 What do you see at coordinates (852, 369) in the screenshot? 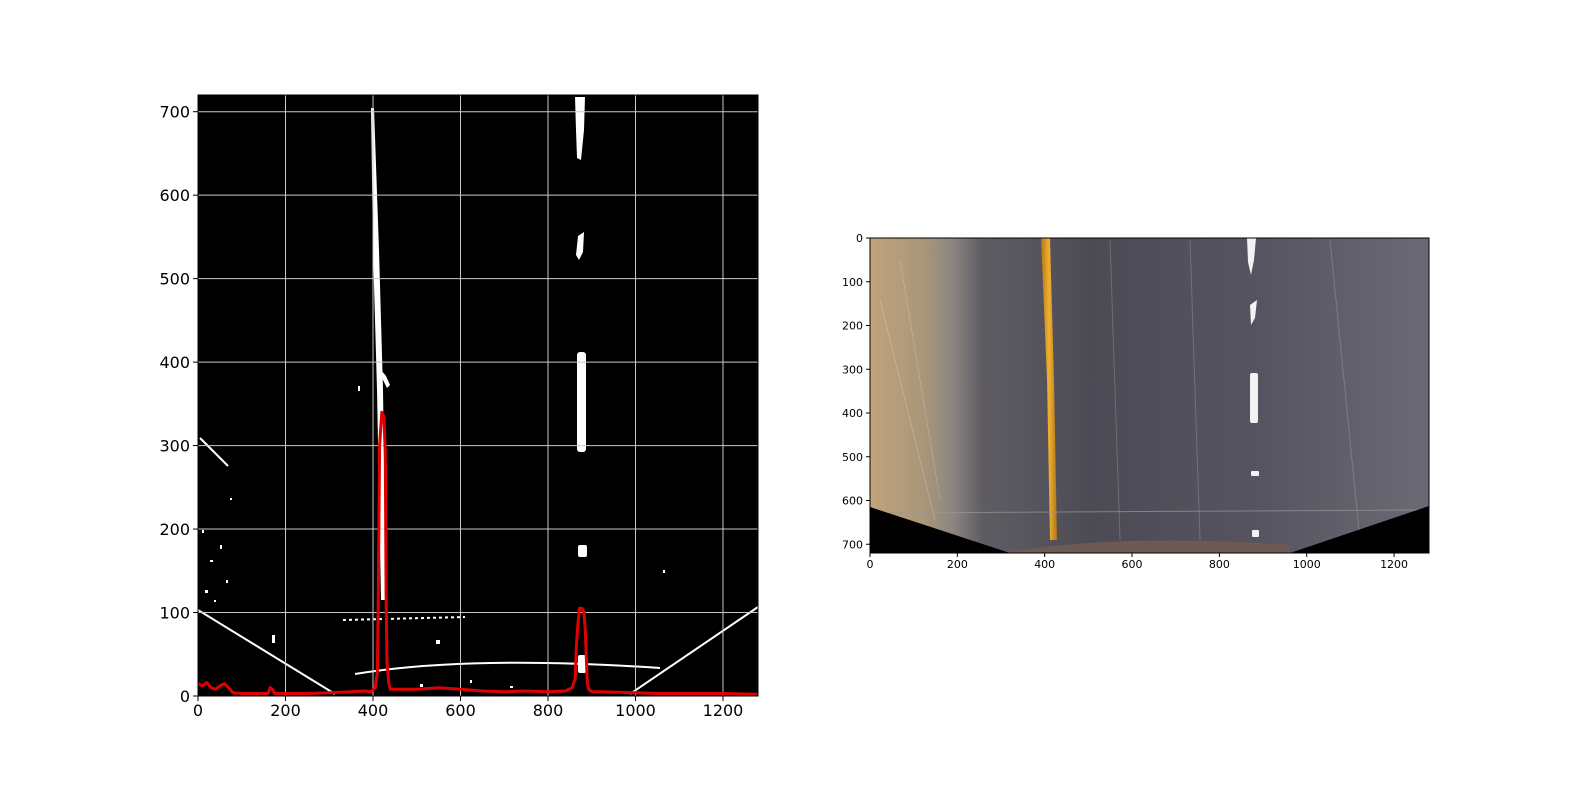
I see `img-y-tick-label-300: 300` at bounding box center [852, 369].